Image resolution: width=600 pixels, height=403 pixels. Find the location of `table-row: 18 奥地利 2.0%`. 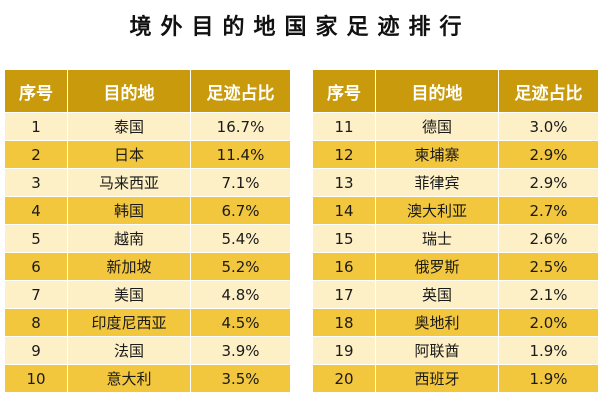

table-row: 18 奥地利 2.0% is located at coordinates (455, 322).